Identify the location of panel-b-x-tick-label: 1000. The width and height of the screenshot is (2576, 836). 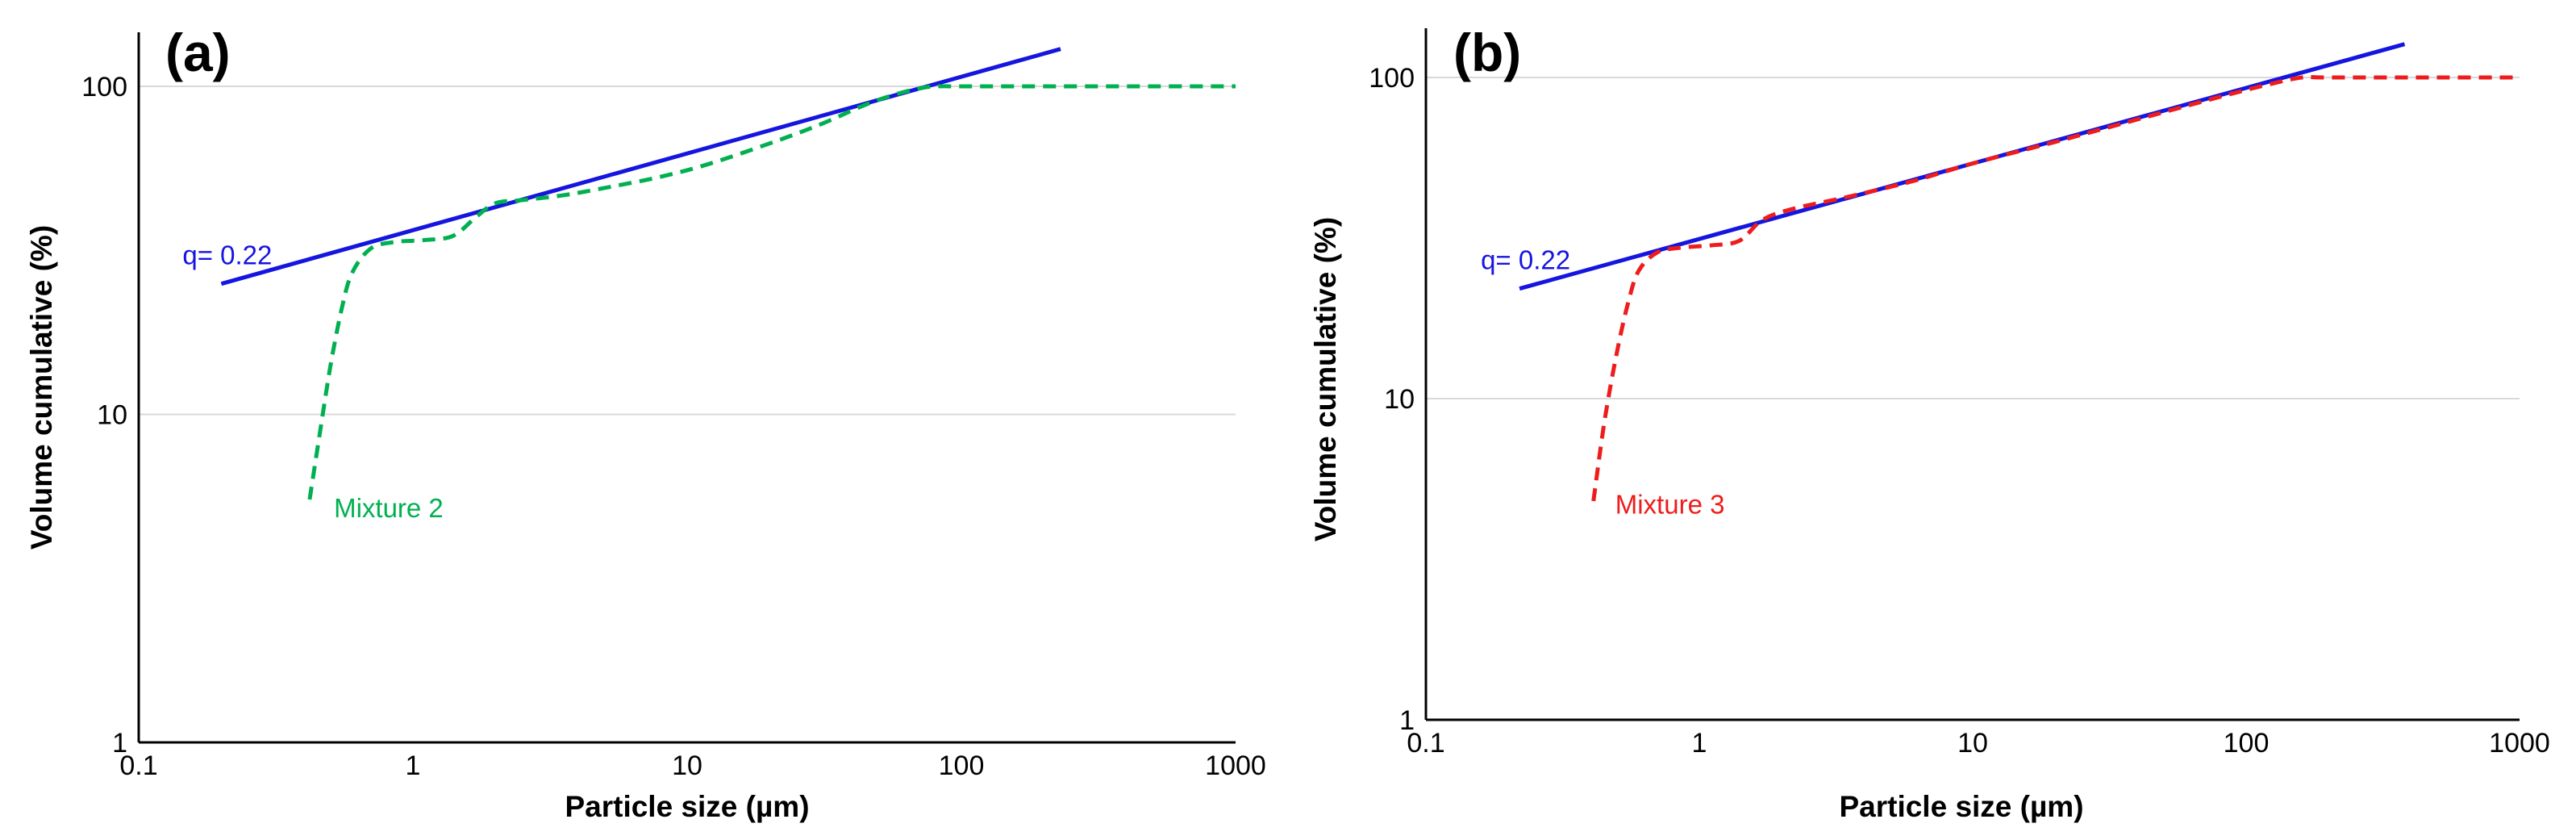
(2519, 743).